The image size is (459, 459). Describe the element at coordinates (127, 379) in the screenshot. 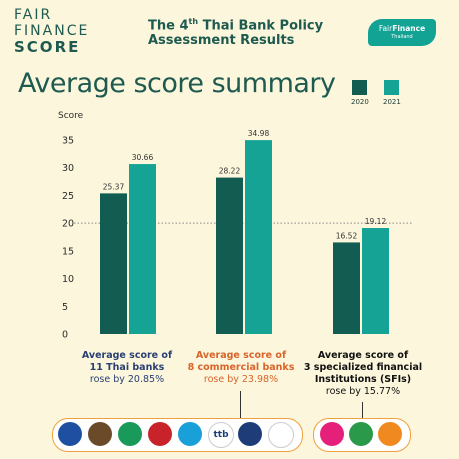

I see `group-subtext: rose by 20.85%` at that location.